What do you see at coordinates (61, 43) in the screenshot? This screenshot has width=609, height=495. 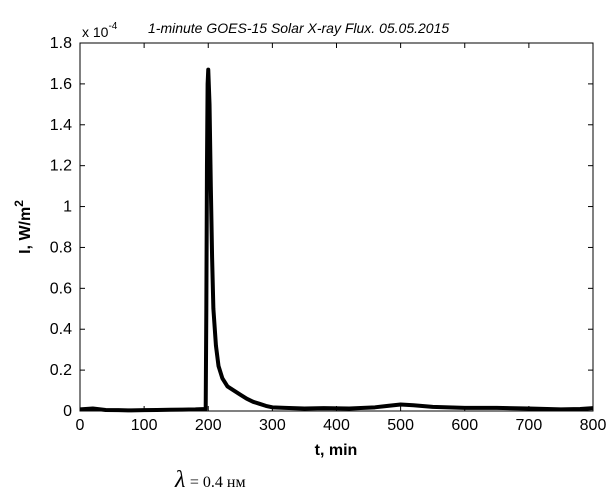 I see `y-tick-label: 1.8` at bounding box center [61, 43].